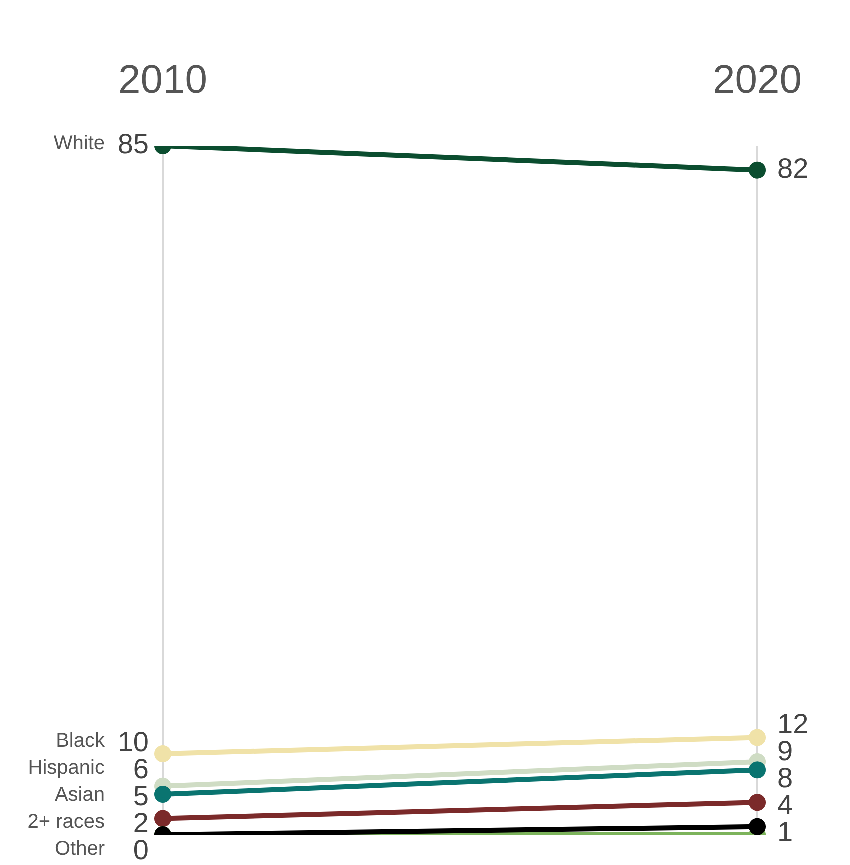  Describe the element at coordinates (80, 849) in the screenshot. I see `text: Other` at that location.